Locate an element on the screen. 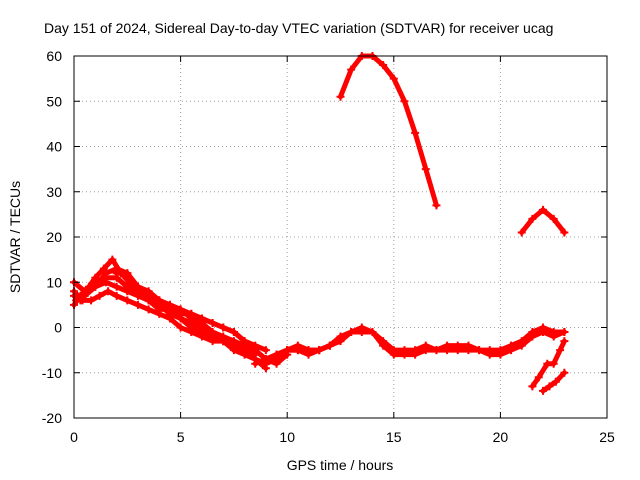 This screenshot has width=640, height=480. x-tick-label: 15 is located at coordinates (394, 437).